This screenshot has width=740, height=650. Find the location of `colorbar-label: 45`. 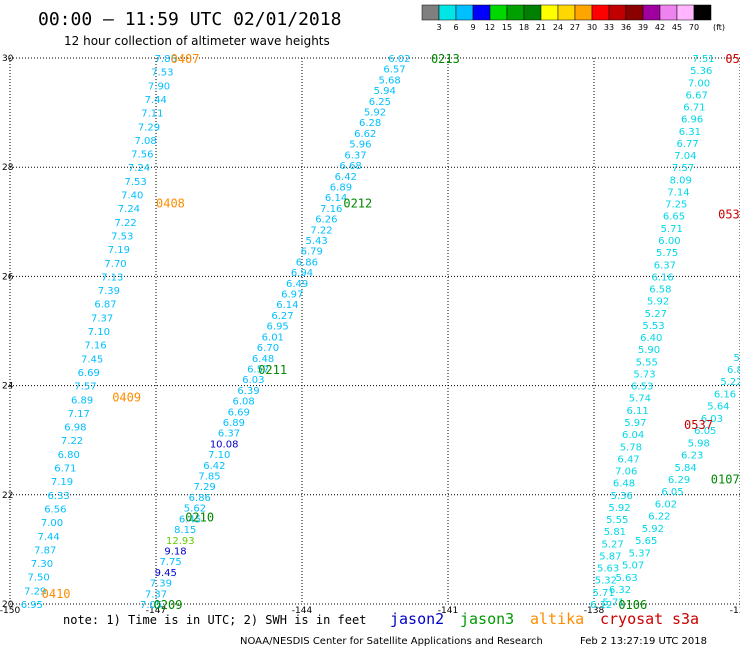

colorbar-label: 45 is located at coordinates (677, 27).